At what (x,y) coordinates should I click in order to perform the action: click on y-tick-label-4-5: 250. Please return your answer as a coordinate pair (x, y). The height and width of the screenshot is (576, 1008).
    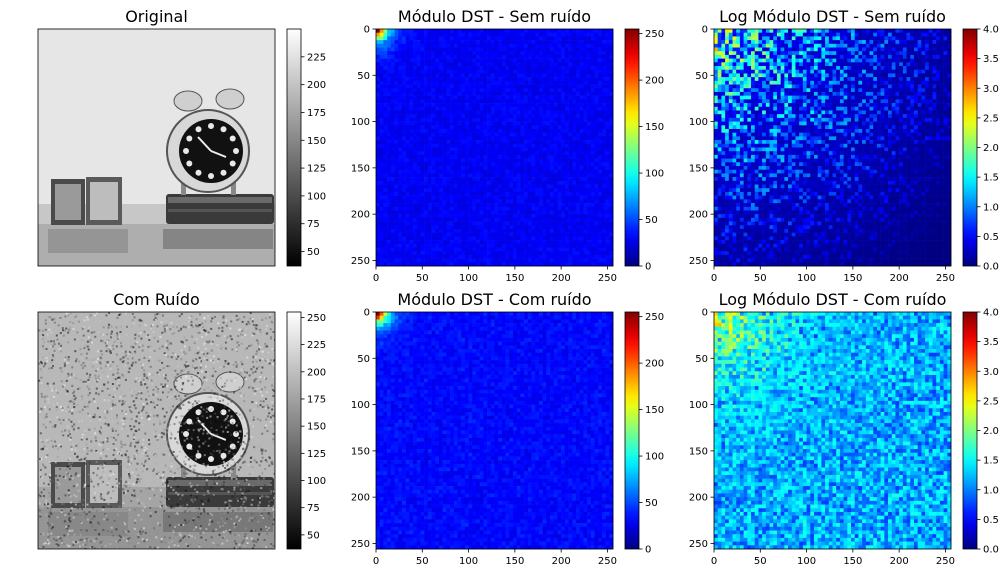
    Looking at the image, I should click on (360, 544).